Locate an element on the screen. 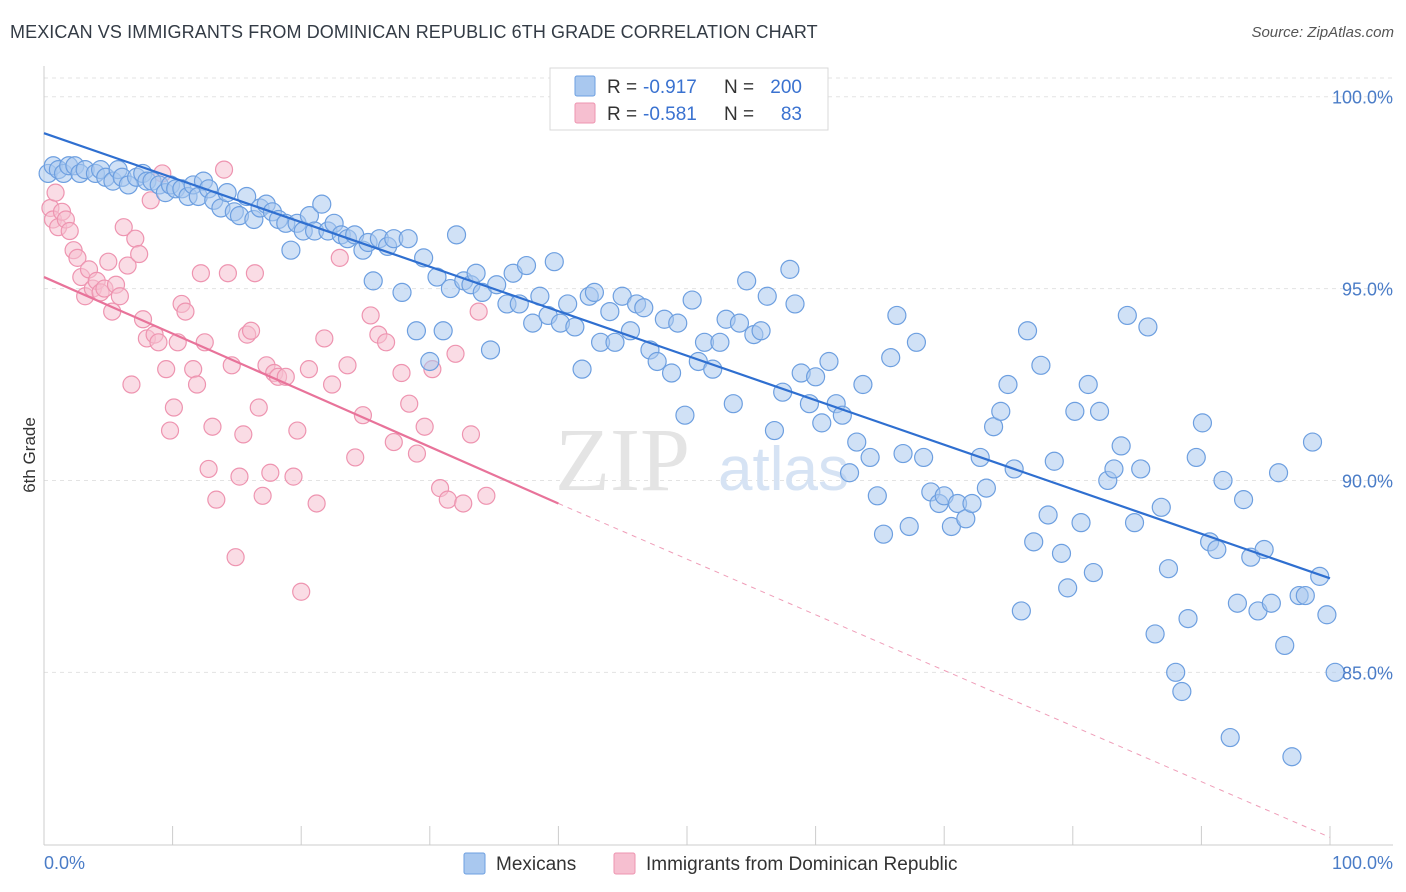  stats-swatch-pink is located at coordinates (585, 113).